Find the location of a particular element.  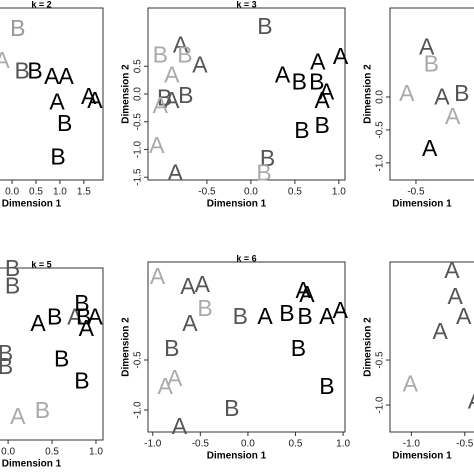

panel-title: k = 2 is located at coordinates (41, 4).